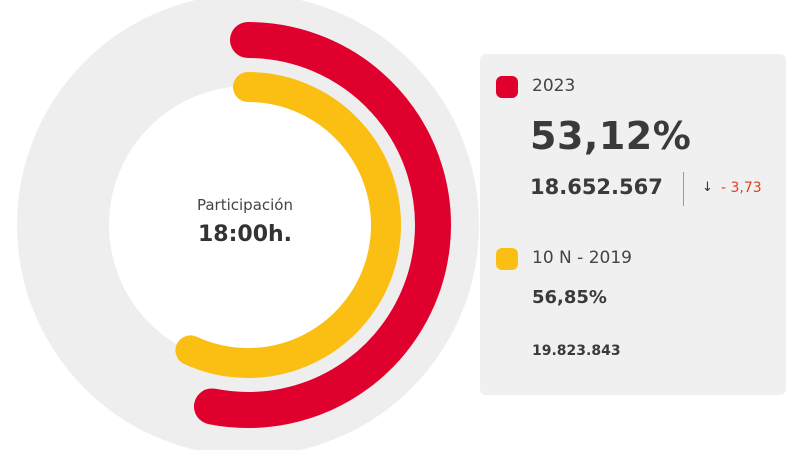 Image resolution: width=800 pixels, height=450 pixels. Describe the element at coordinates (569, 297) in the screenshot. I see `previous-percent: 56,85%` at that location.